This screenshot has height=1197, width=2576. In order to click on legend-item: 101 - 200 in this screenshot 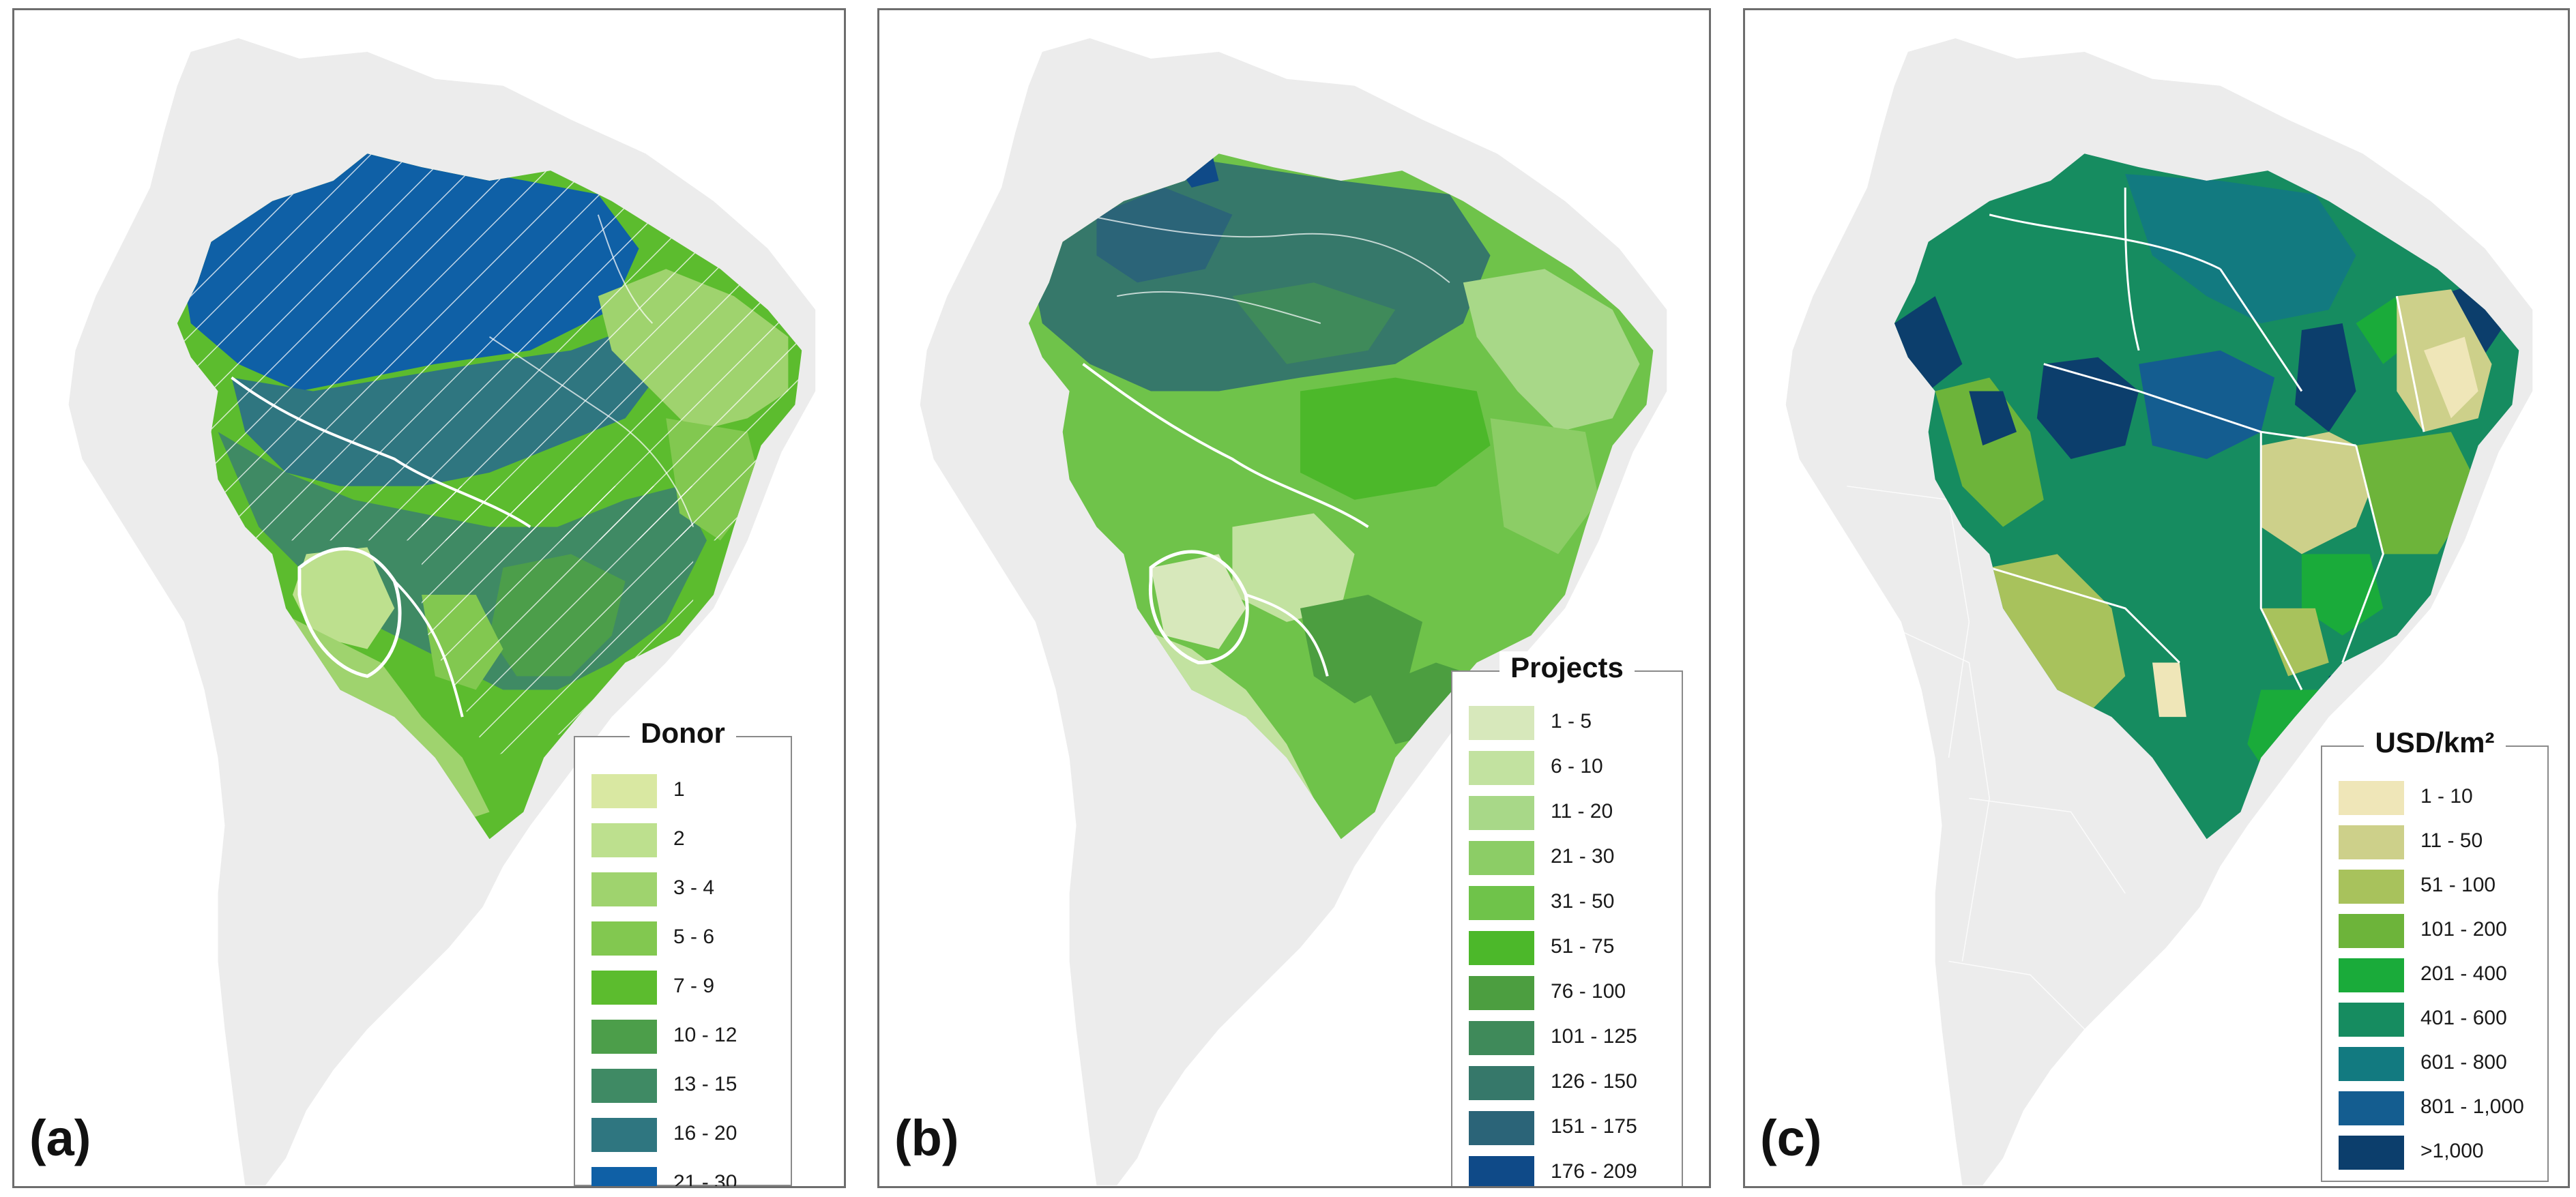, I will do `click(2451, 931)`.